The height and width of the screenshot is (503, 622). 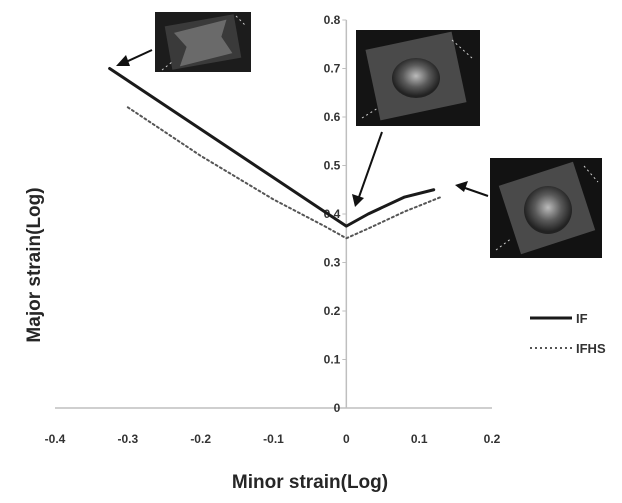 I want to click on y-tick-labels: 0 0.1 0.2 0.3 0.4 0.5 0.6 0.7 0.8, so click(x=335, y=214).